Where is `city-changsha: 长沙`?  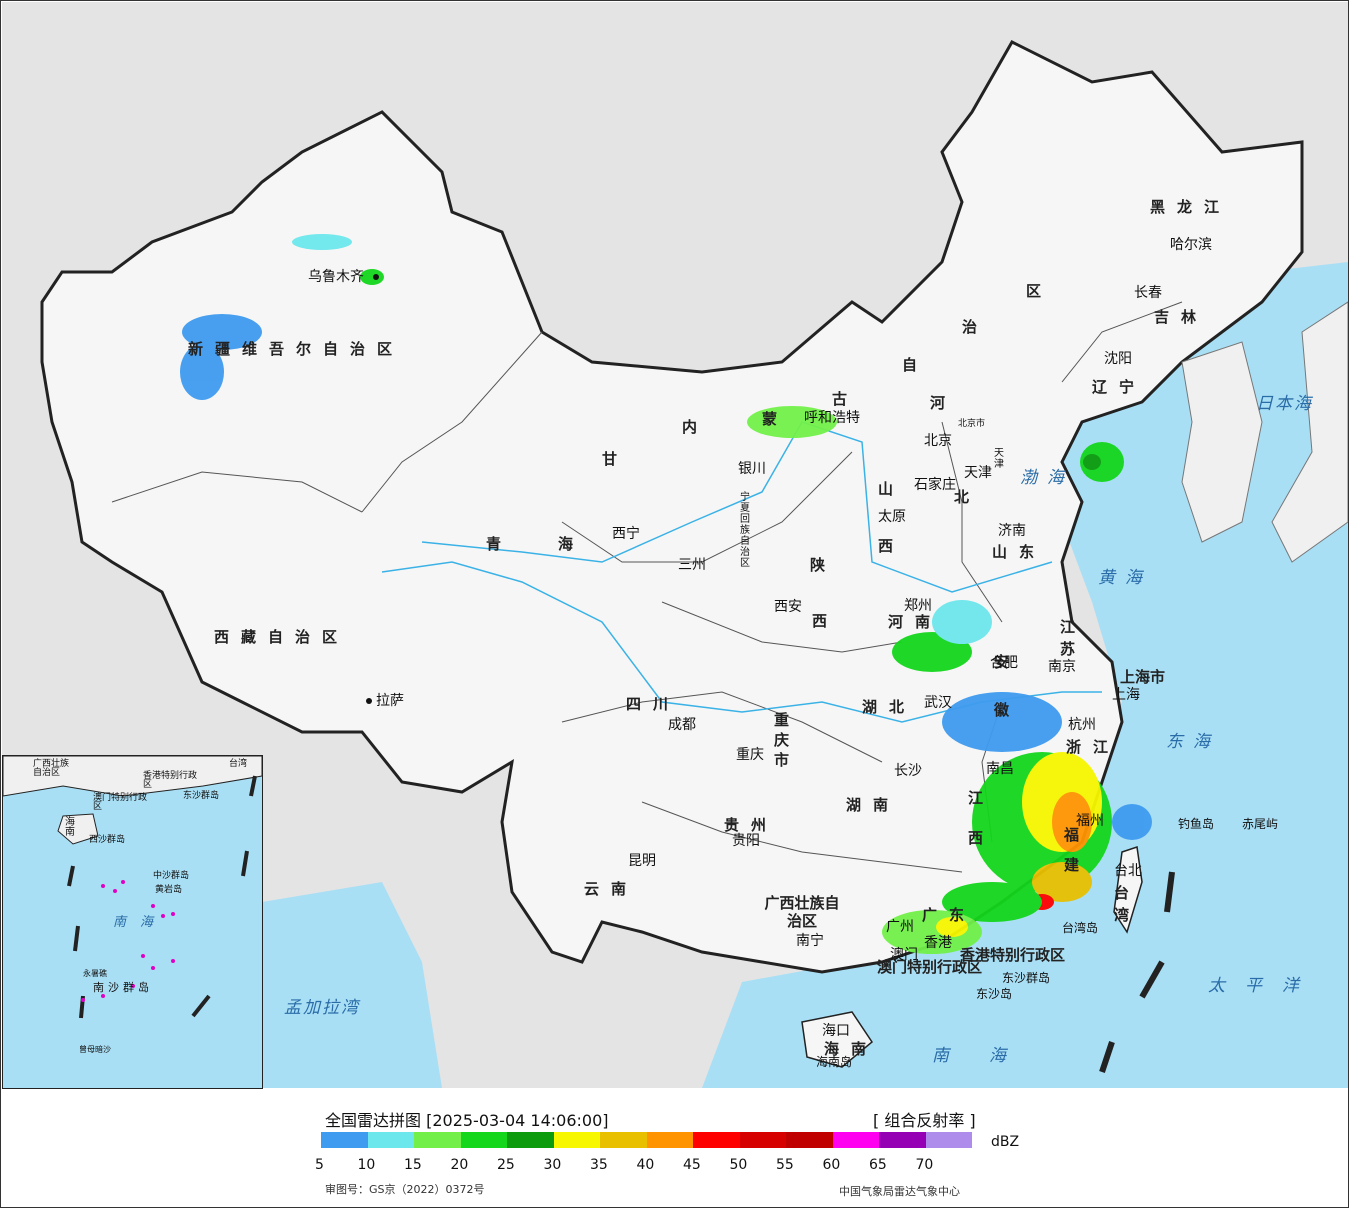
city-changsha: 长沙 is located at coordinates (908, 771).